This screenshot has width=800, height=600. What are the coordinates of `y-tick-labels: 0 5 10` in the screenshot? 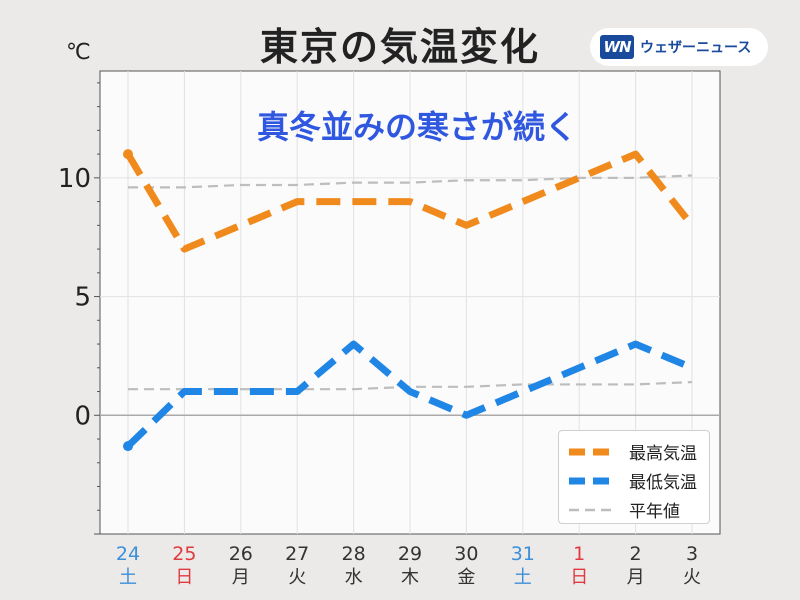 It's located at (74, 297).